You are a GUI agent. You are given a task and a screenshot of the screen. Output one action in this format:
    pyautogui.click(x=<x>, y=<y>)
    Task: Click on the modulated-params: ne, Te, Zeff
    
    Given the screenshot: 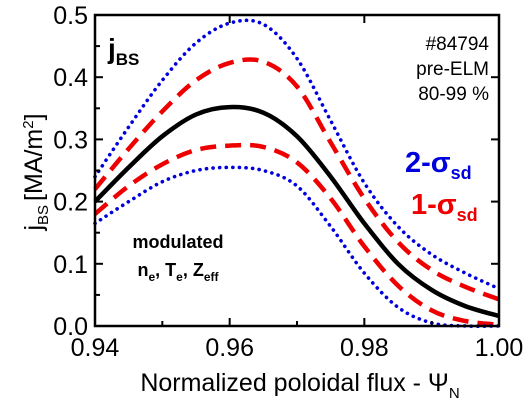 What is the action you would take?
    pyautogui.click(x=178, y=272)
    